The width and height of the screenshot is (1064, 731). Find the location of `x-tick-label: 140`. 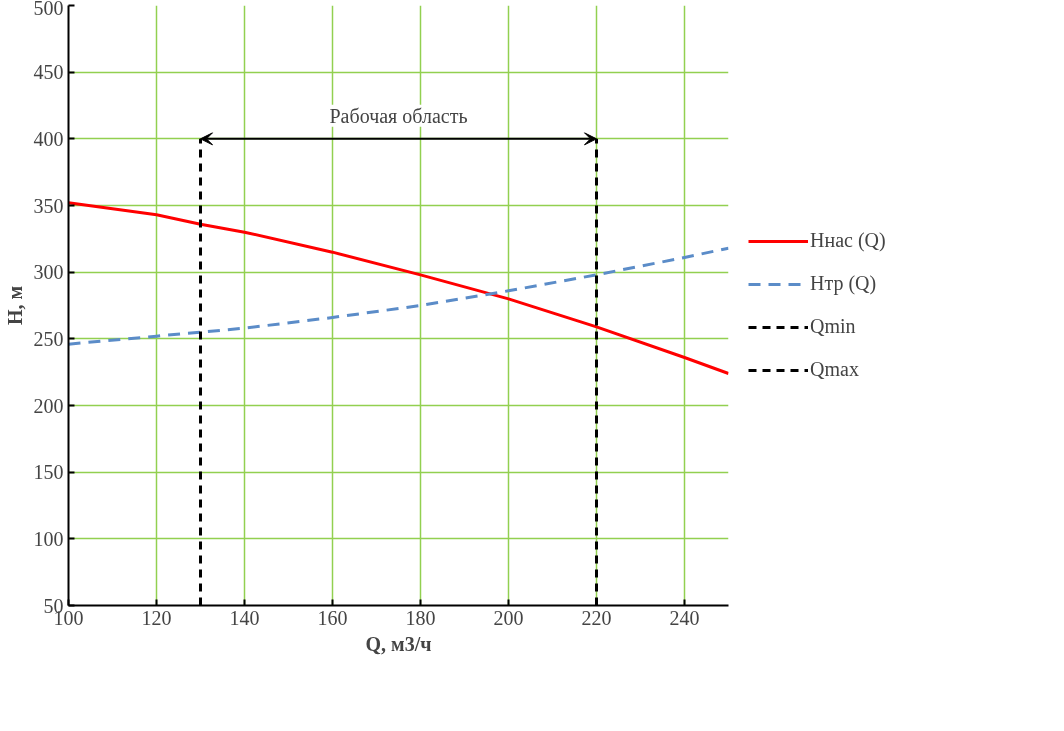

x-tick-label: 140 is located at coordinates (244, 617).